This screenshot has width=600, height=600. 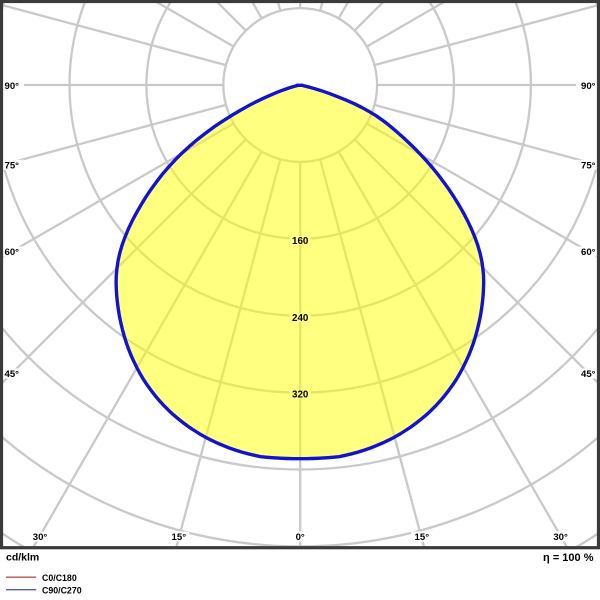 I want to click on svg-text: 320, so click(x=300, y=395).